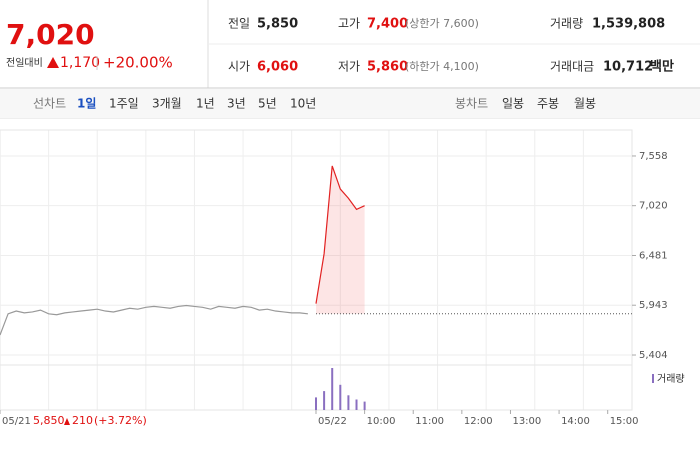 The height and width of the screenshot is (450, 700). Describe the element at coordinates (349, 24) in the screenshot. I see `field-label: 고가` at that location.